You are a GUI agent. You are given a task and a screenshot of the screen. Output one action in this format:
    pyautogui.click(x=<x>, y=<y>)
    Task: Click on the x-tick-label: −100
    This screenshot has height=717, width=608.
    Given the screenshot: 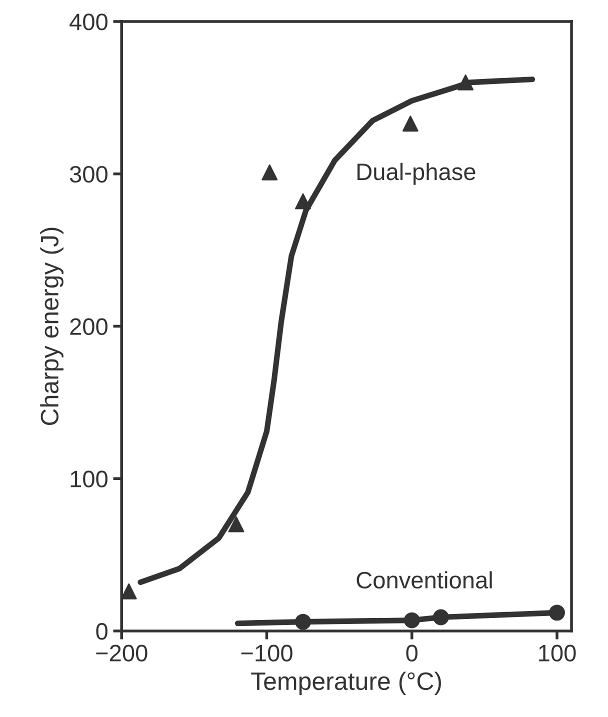 What is the action you would take?
    pyautogui.click(x=266, y=653)
    